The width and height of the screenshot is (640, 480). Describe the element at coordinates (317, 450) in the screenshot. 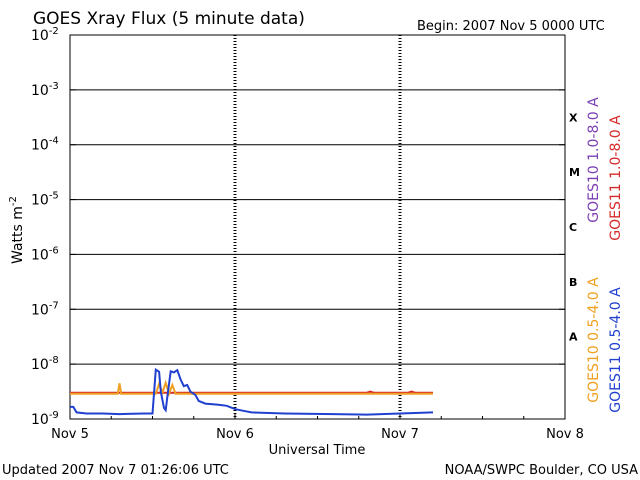

I see `x-axis-label: Universal Time` at that location.